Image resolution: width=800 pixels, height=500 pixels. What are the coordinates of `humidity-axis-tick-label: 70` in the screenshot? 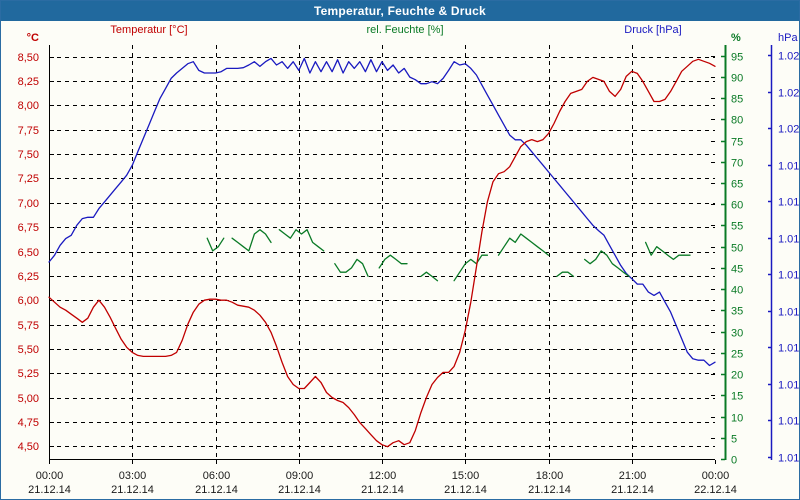 It's located at (737, 164).